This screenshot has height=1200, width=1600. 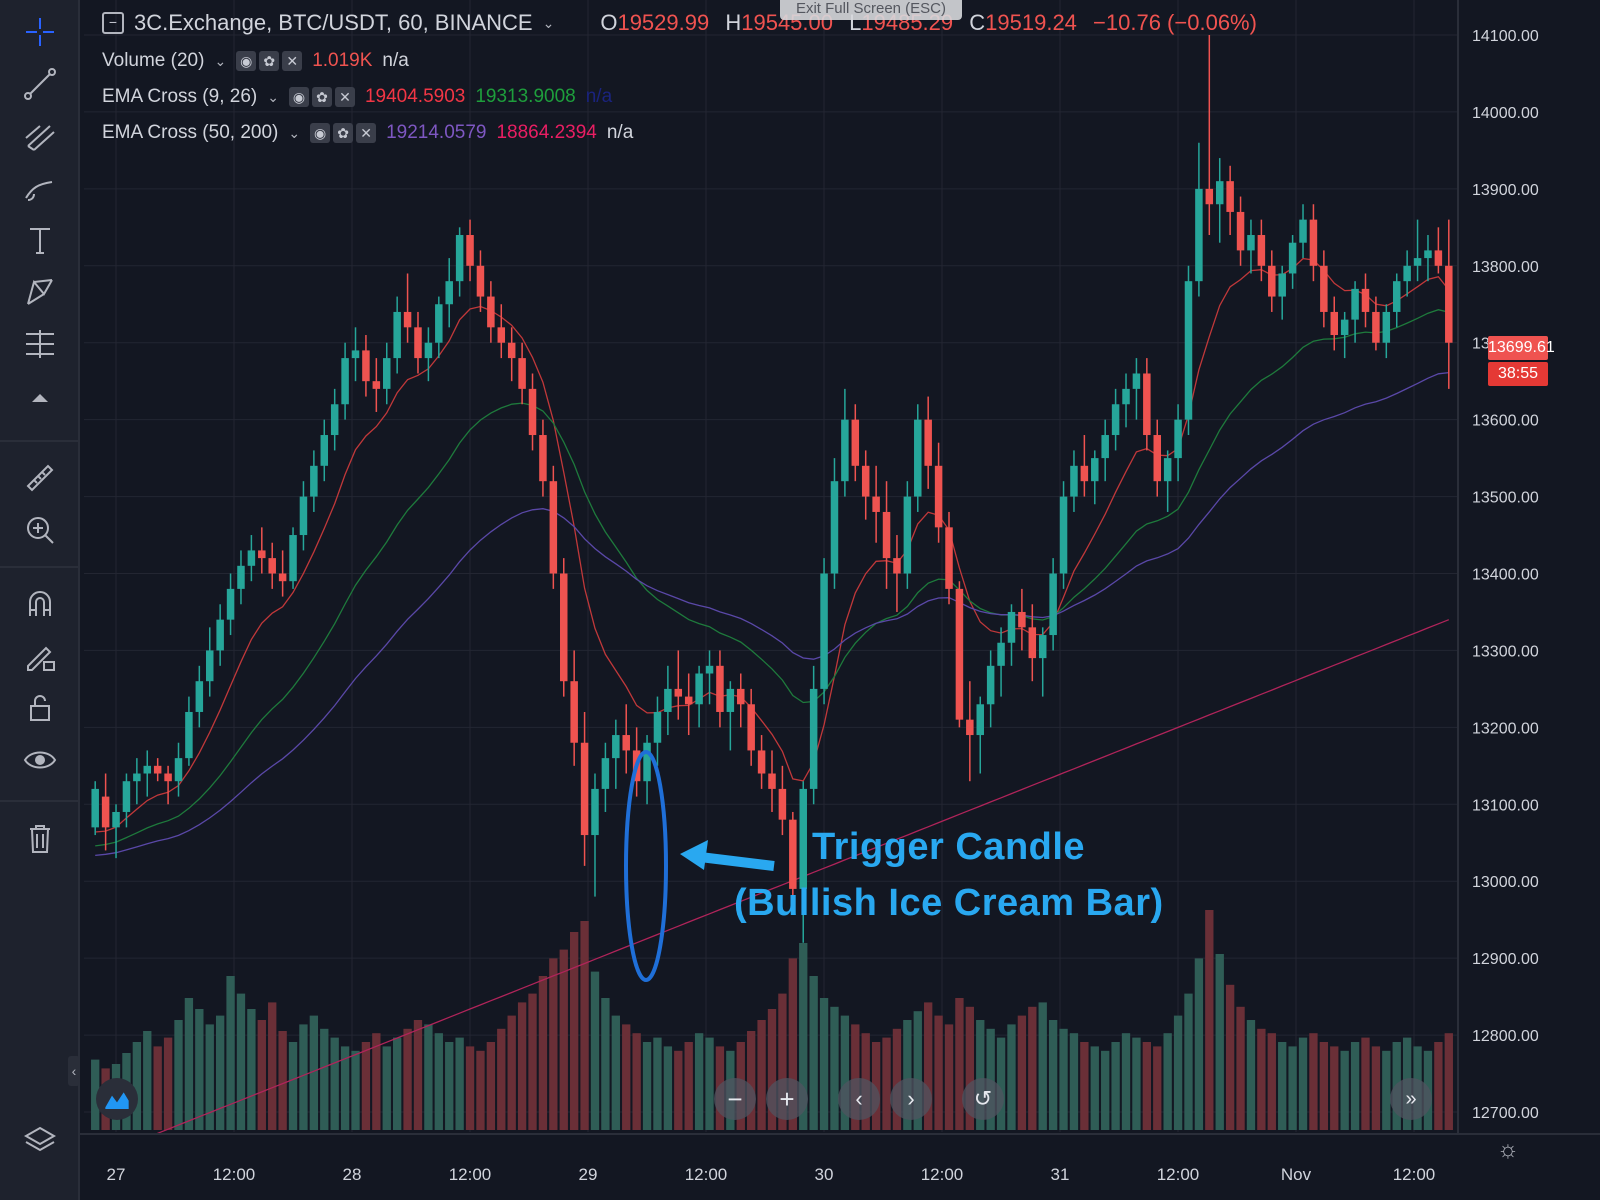 What do you see at coordinates (40, 188) in the screenshot?
I see `brush-icon` at bounding box center [40, 188].